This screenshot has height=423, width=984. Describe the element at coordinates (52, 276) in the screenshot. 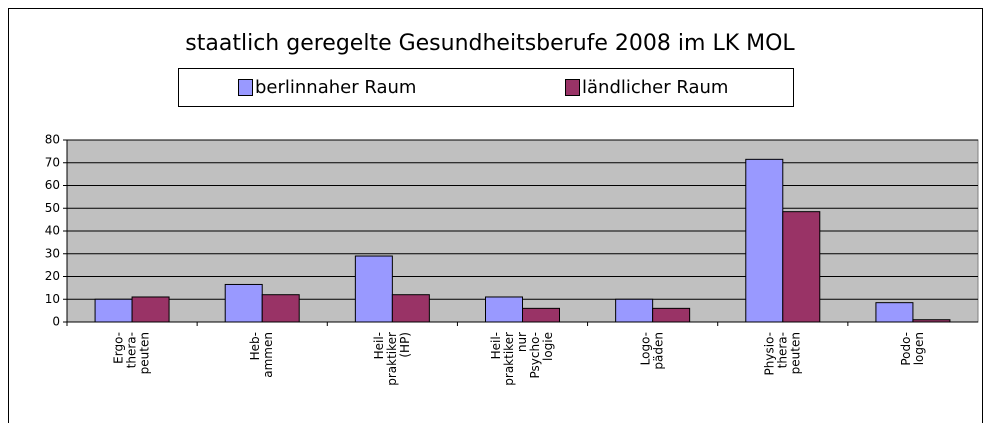

I see `y-tick-label: 20` at that location.